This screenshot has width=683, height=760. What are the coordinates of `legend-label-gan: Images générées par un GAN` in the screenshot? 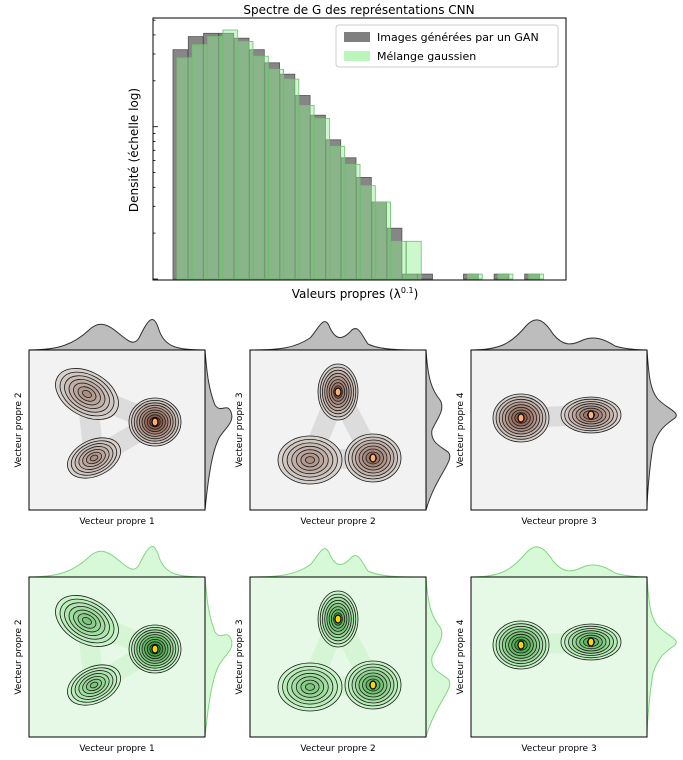 It's located at (458, 37).